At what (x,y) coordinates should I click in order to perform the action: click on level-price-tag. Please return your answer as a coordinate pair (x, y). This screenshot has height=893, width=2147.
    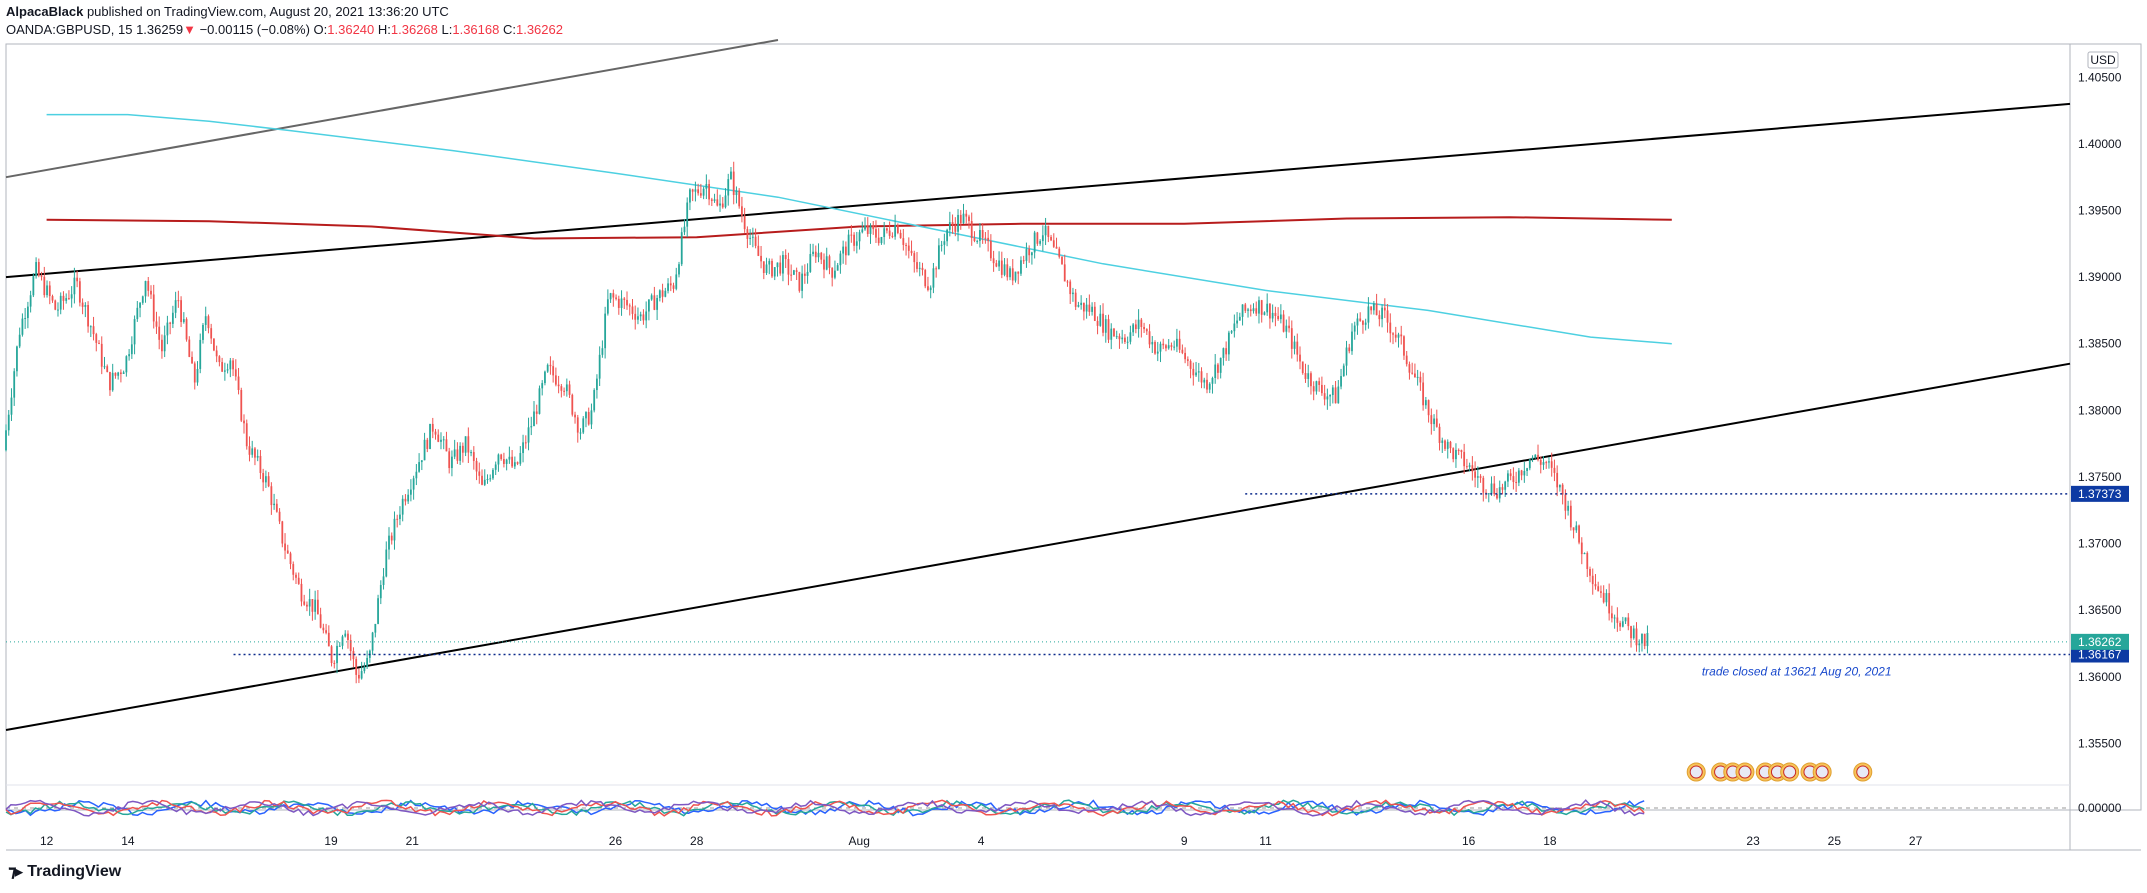
    Looking at the image, I should click on (2100, 654).